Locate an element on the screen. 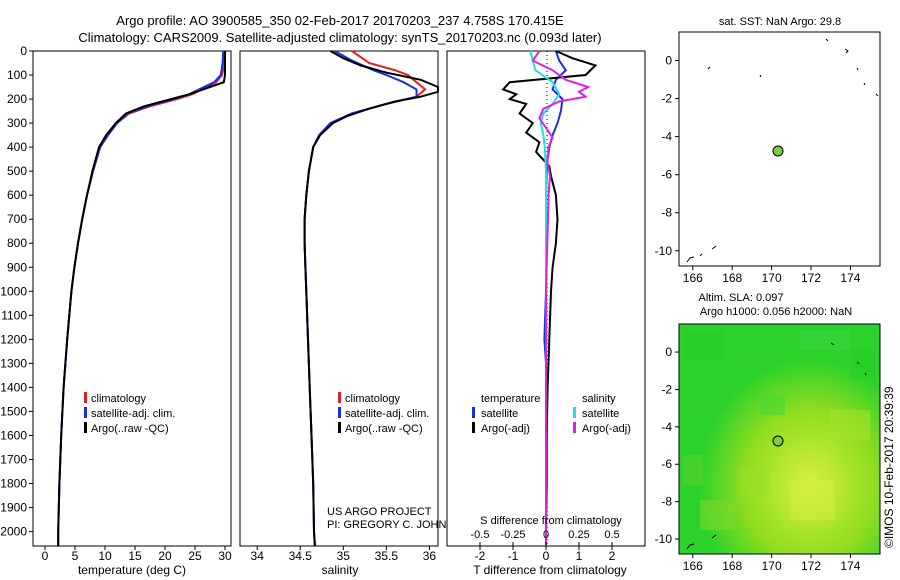  legend-salinity-title: salinity is located at coordinates (599, 399).